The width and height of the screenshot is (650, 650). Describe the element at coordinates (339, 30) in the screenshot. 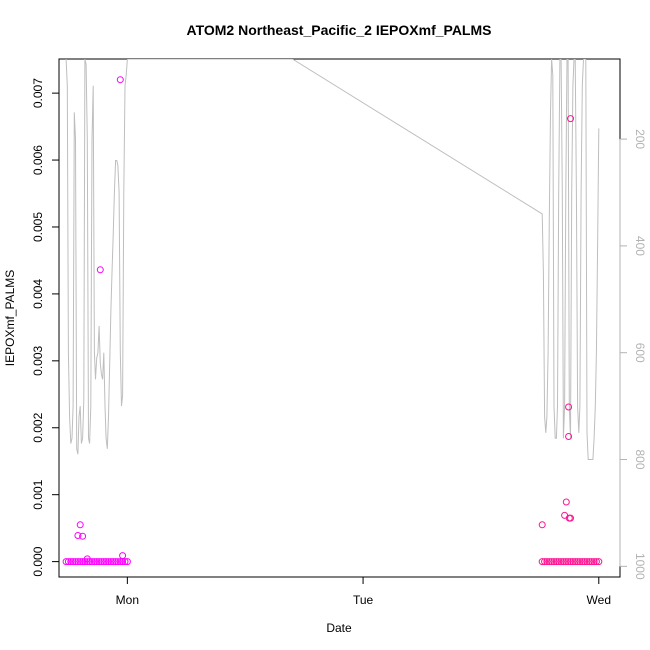

I see `chart-title: ATOM2 Northeast_Pacific_2 IEPOXmf_PALMS` at that location.